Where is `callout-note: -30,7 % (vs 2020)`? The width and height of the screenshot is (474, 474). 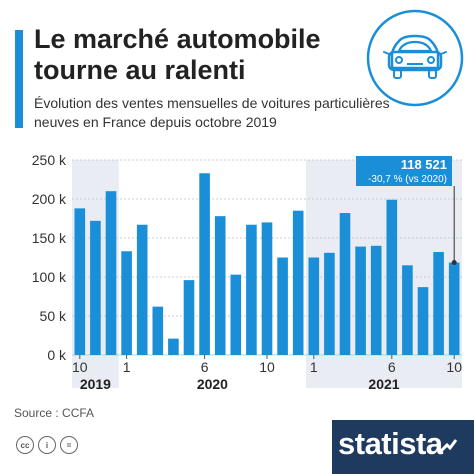 callout-note: -30,7 % (vs 2020) is located at coordinates (407, 179).